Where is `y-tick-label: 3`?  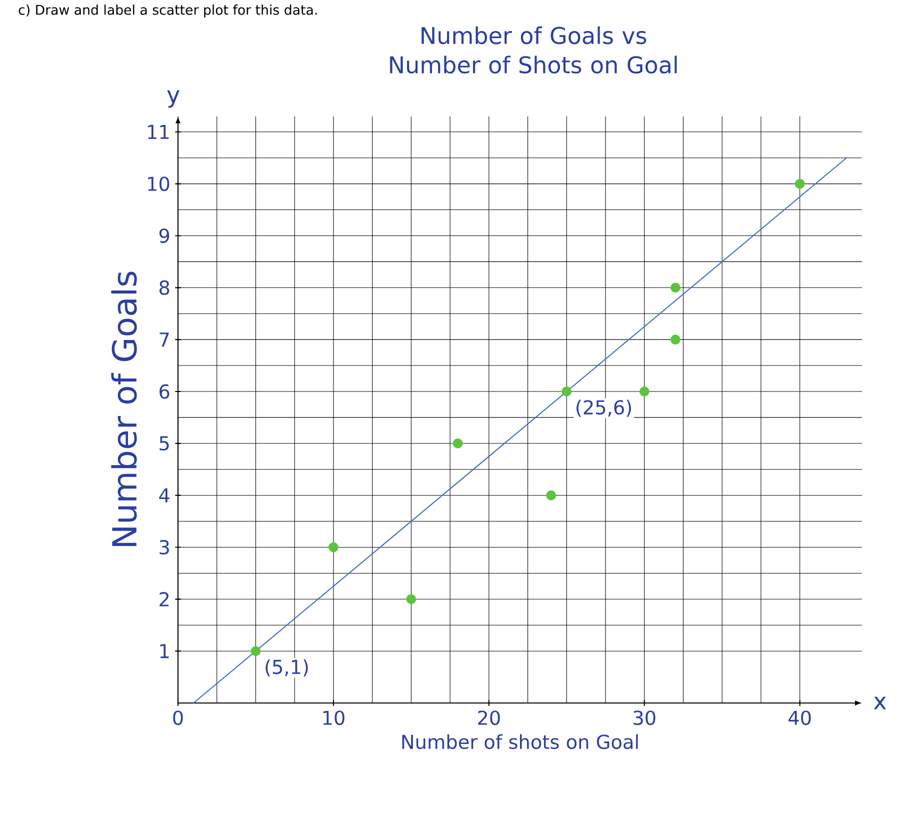 y-tick-label: 3 is located at coordinates (164, 547).